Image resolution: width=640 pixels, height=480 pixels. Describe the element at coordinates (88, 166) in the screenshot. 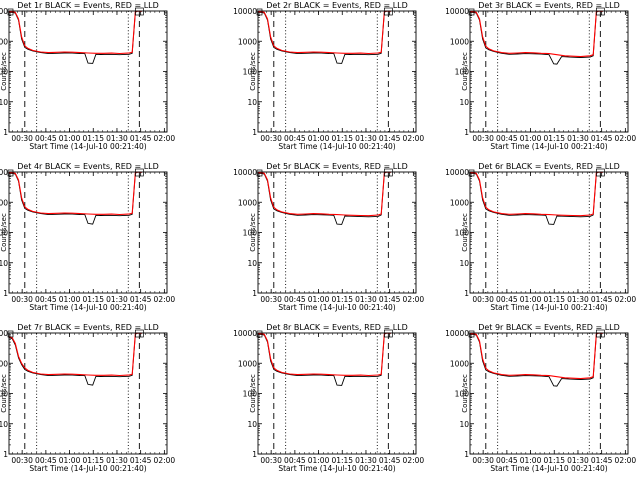

I see `panel-title: Det 4r BLACK = Events, RED = LLD` at that location.